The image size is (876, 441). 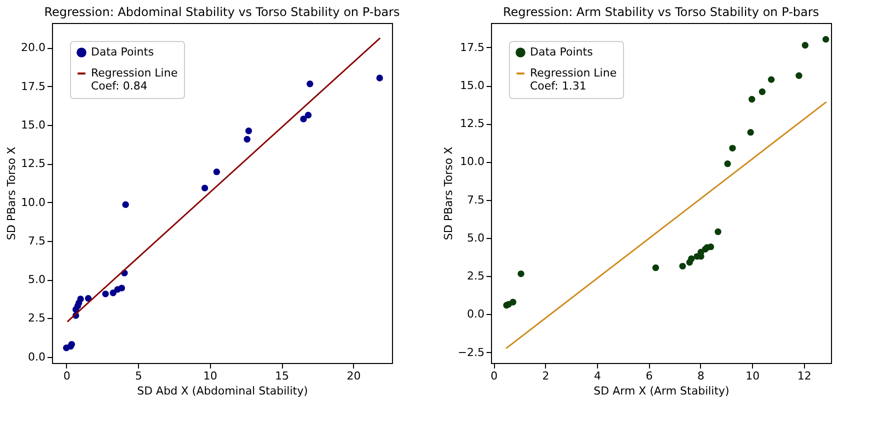 I want to click on chart-title: Regression: Arm Stability vs Torso Stability on P-bars, so click(x=661, y=12).